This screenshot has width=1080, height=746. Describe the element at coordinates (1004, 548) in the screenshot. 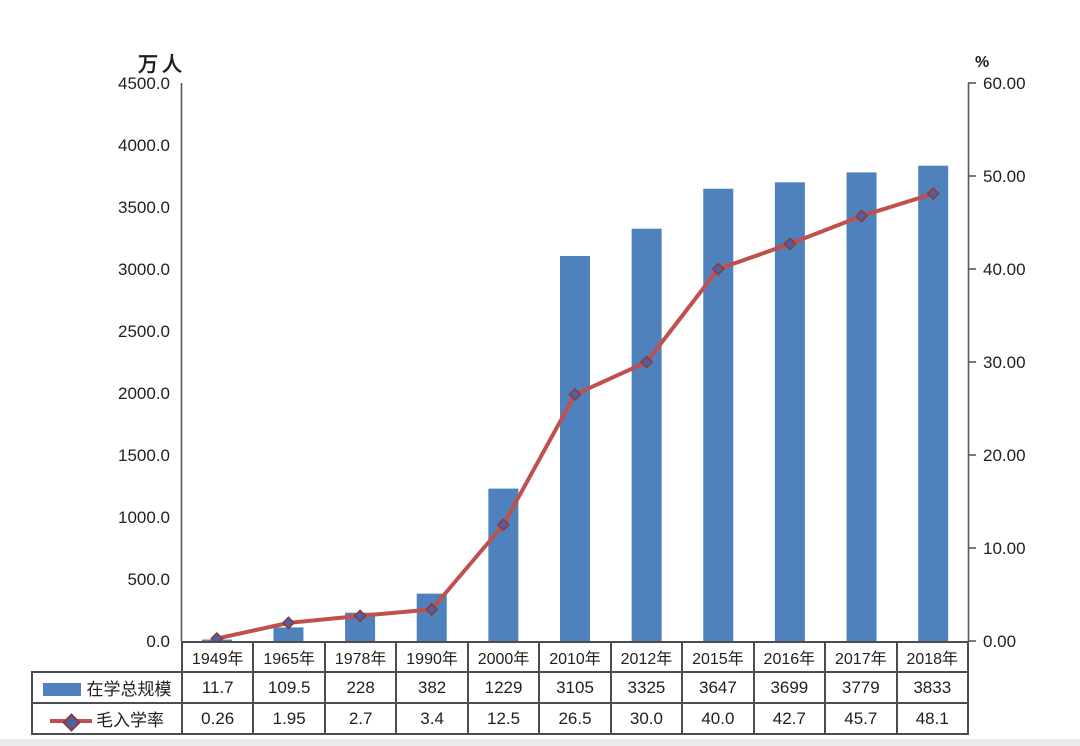

I see `right-axis-tick-label: 10.00` at that location.